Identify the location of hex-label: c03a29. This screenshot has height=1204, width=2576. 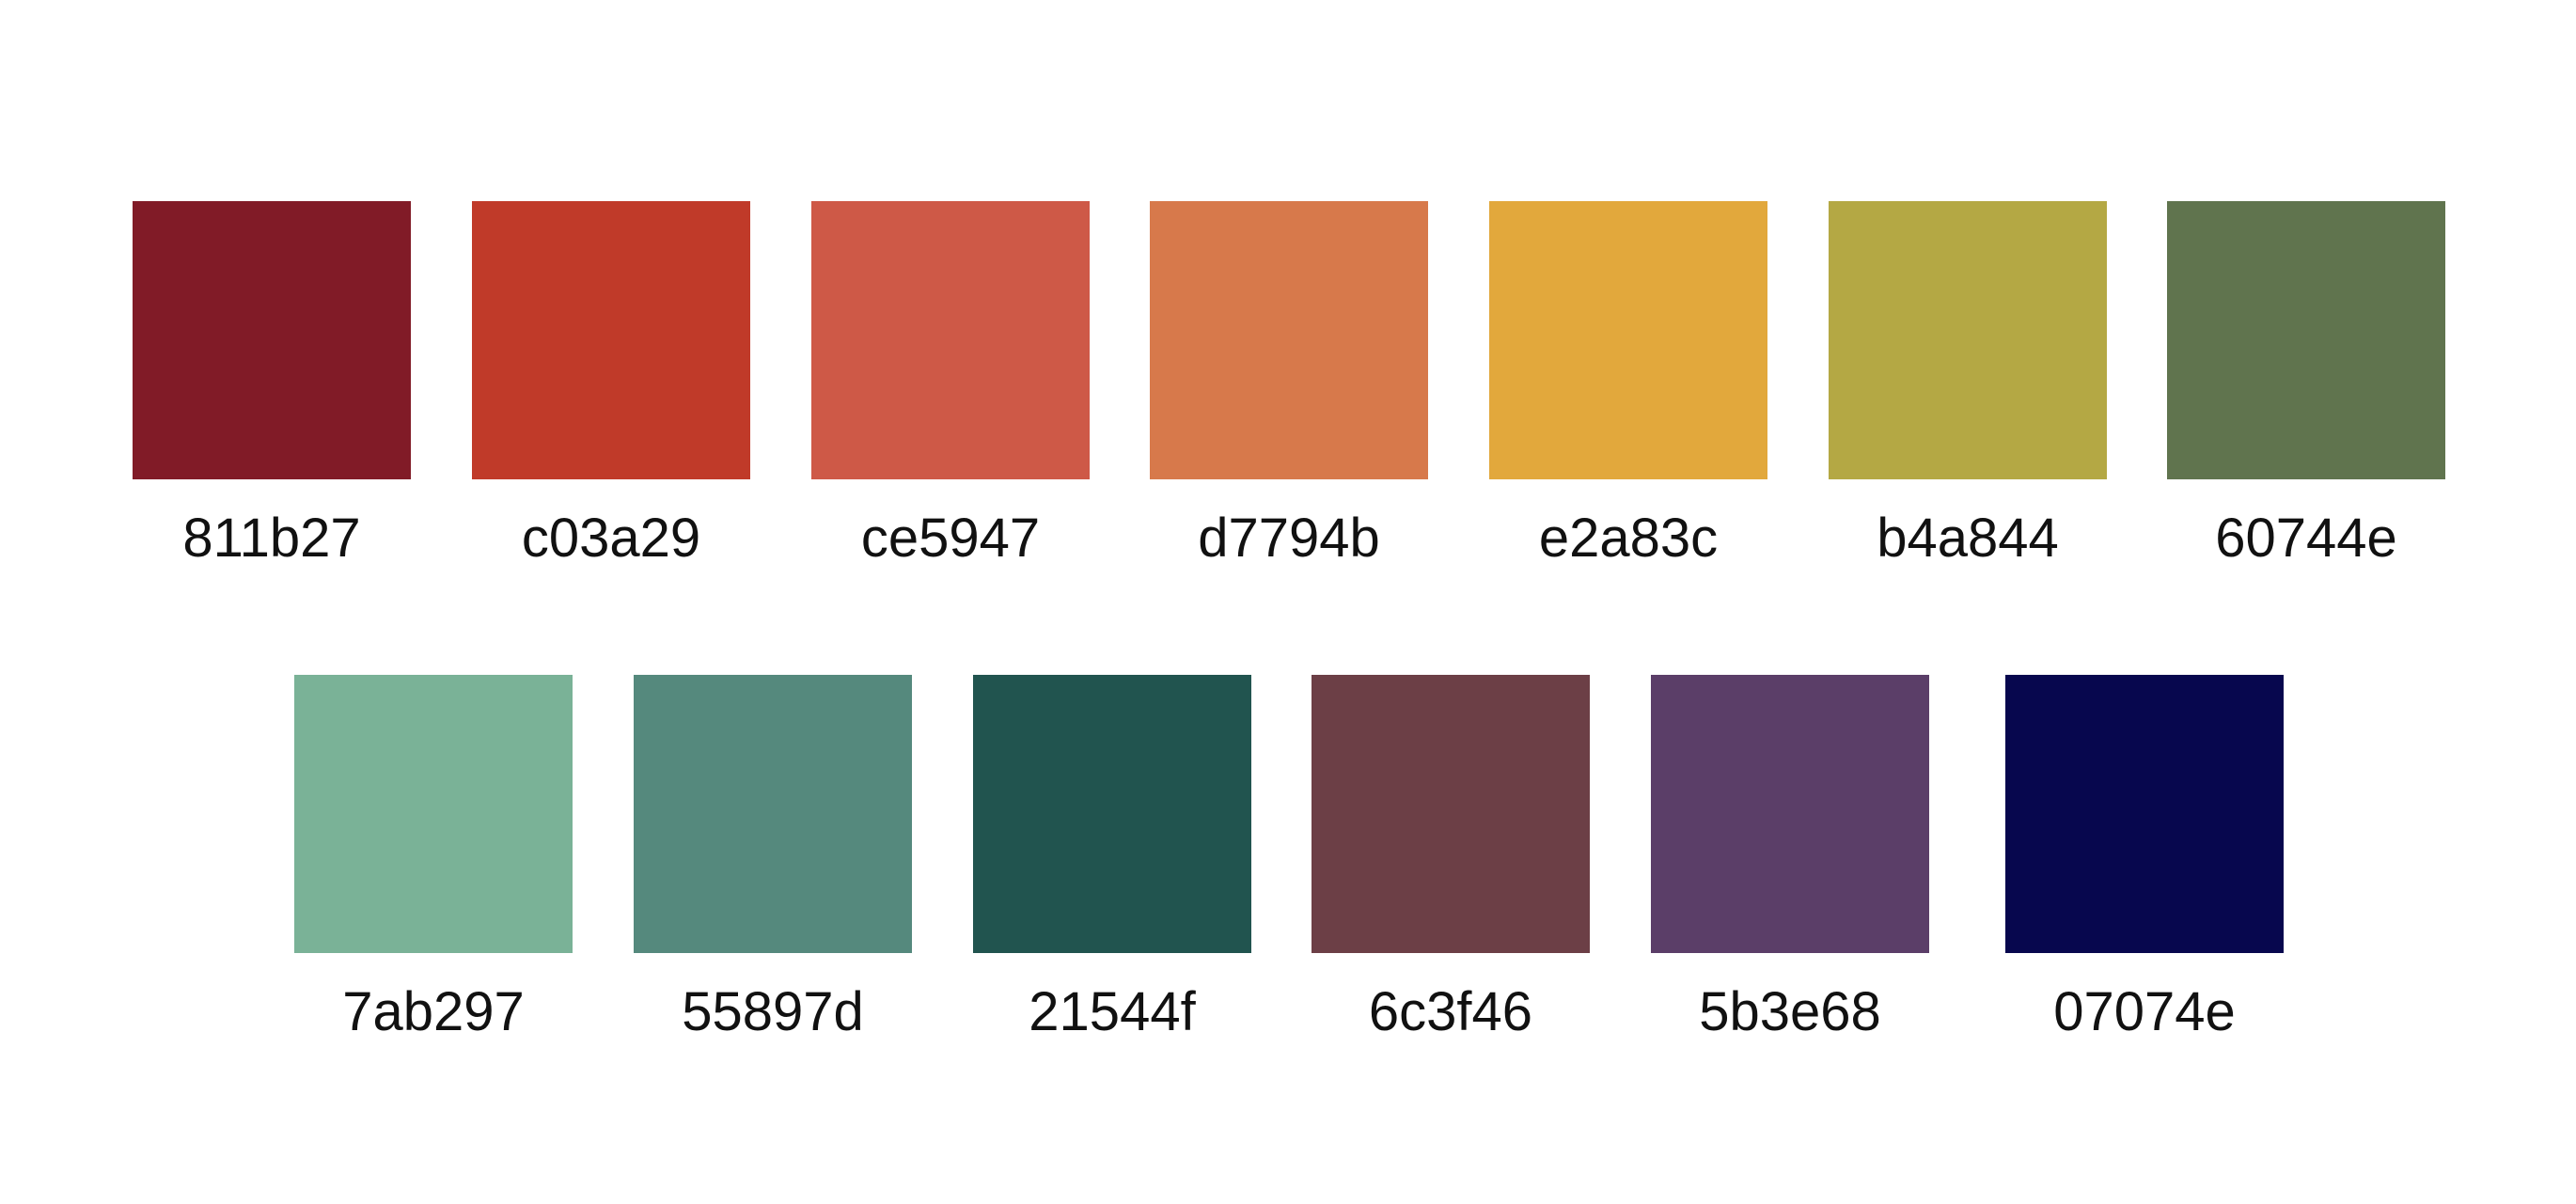
(611, 538).